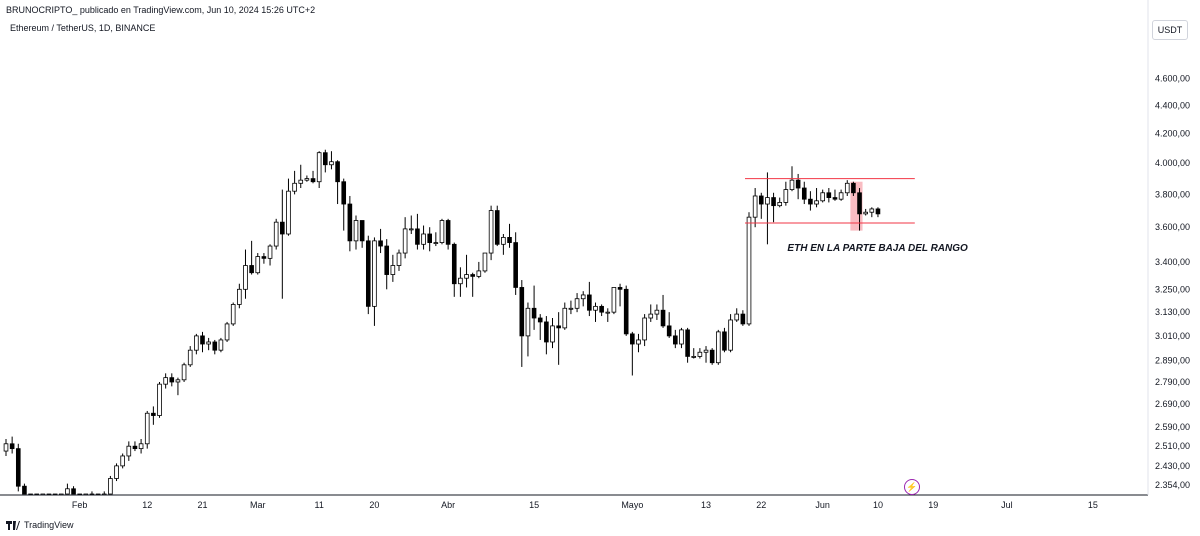  What do you see at coordinates (912, 487) in the screenshot?
I see `lightning-icon: ⚡` at bounding box center [912, 487].